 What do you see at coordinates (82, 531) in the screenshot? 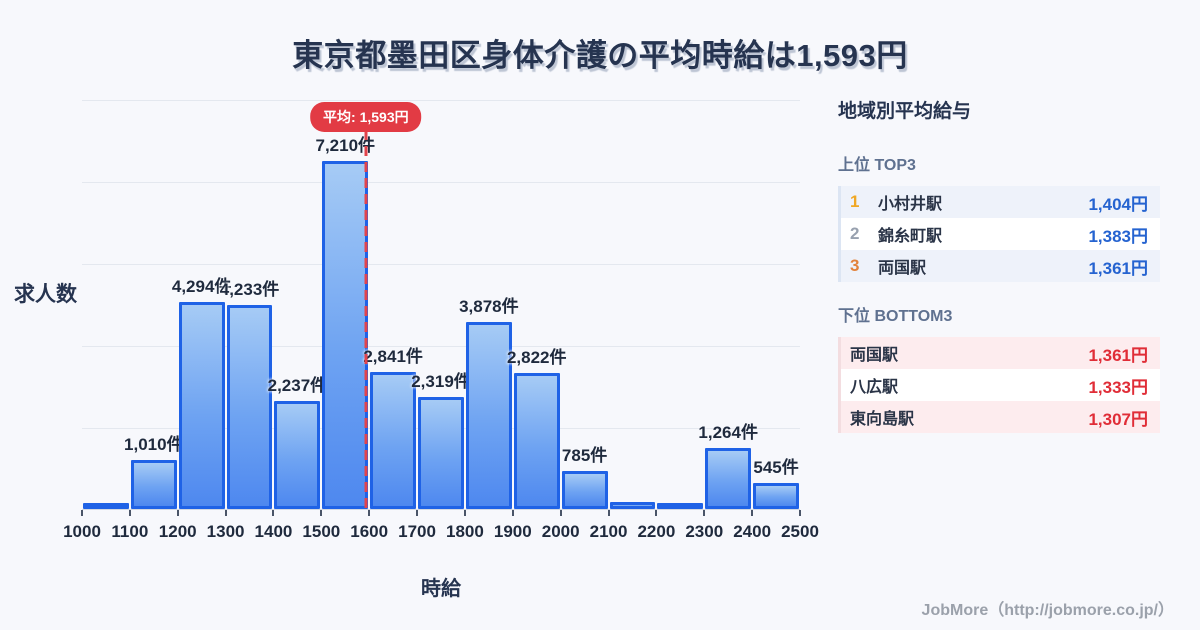
I see `x-tick-label: 1000` at bounding box center [82, 531].